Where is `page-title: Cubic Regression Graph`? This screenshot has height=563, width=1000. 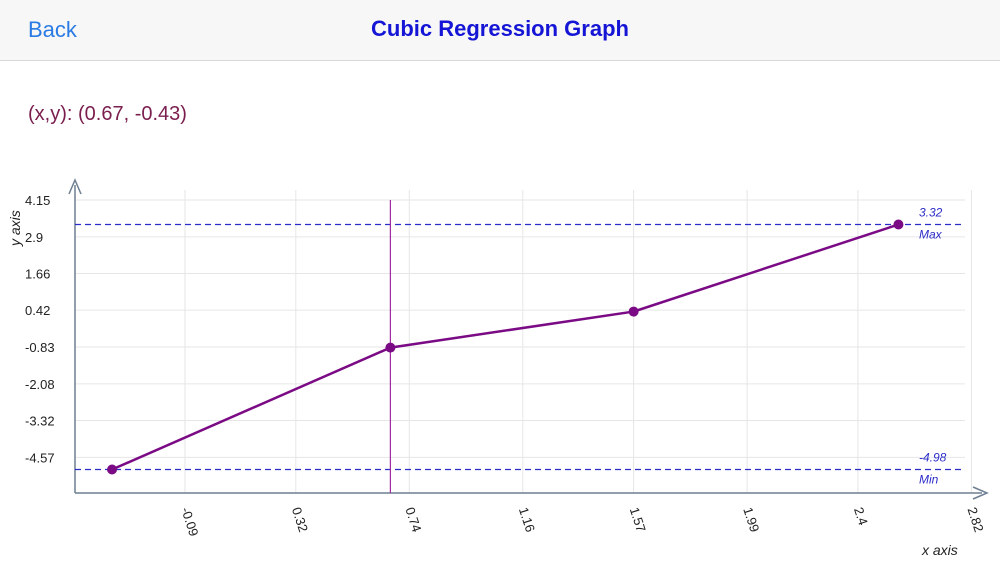
page-title: Cubic Regression Graph is located at coordinates (500, 28).